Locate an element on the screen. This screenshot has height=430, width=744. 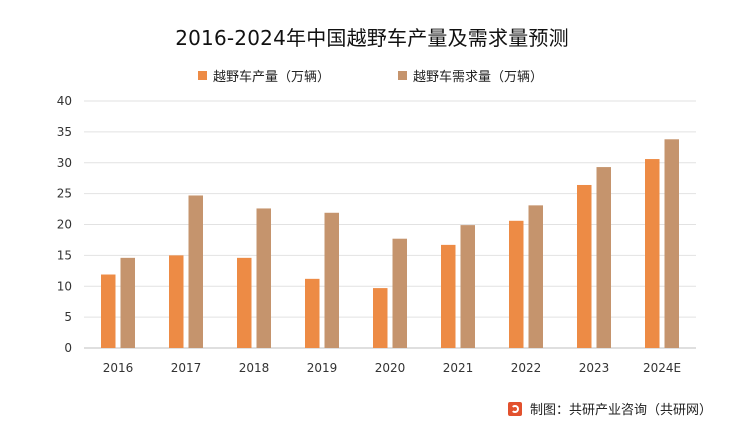
y-tick-label: 15 is located at coordinates (64, 255).